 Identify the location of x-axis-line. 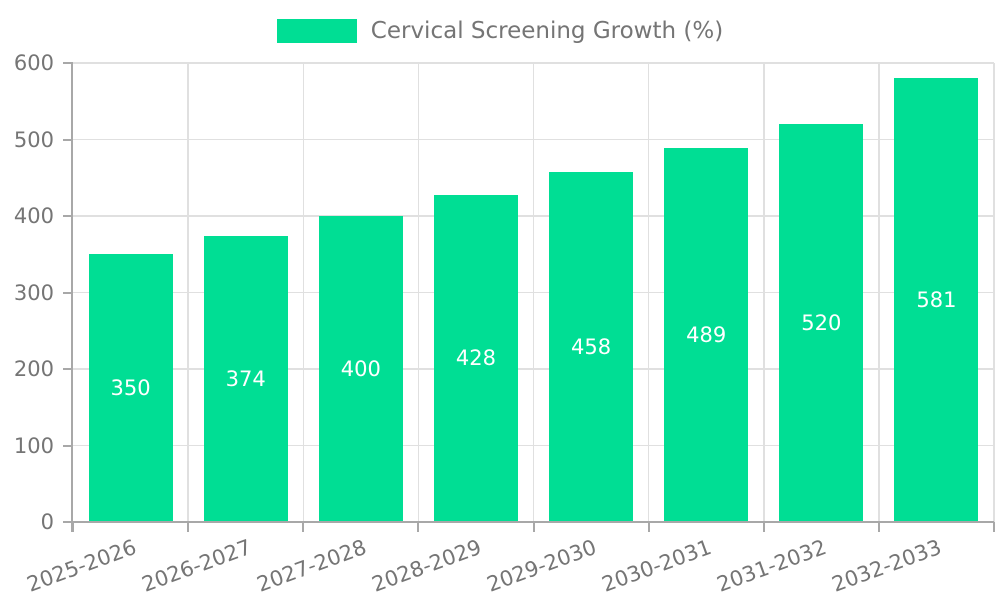
(532, 522).